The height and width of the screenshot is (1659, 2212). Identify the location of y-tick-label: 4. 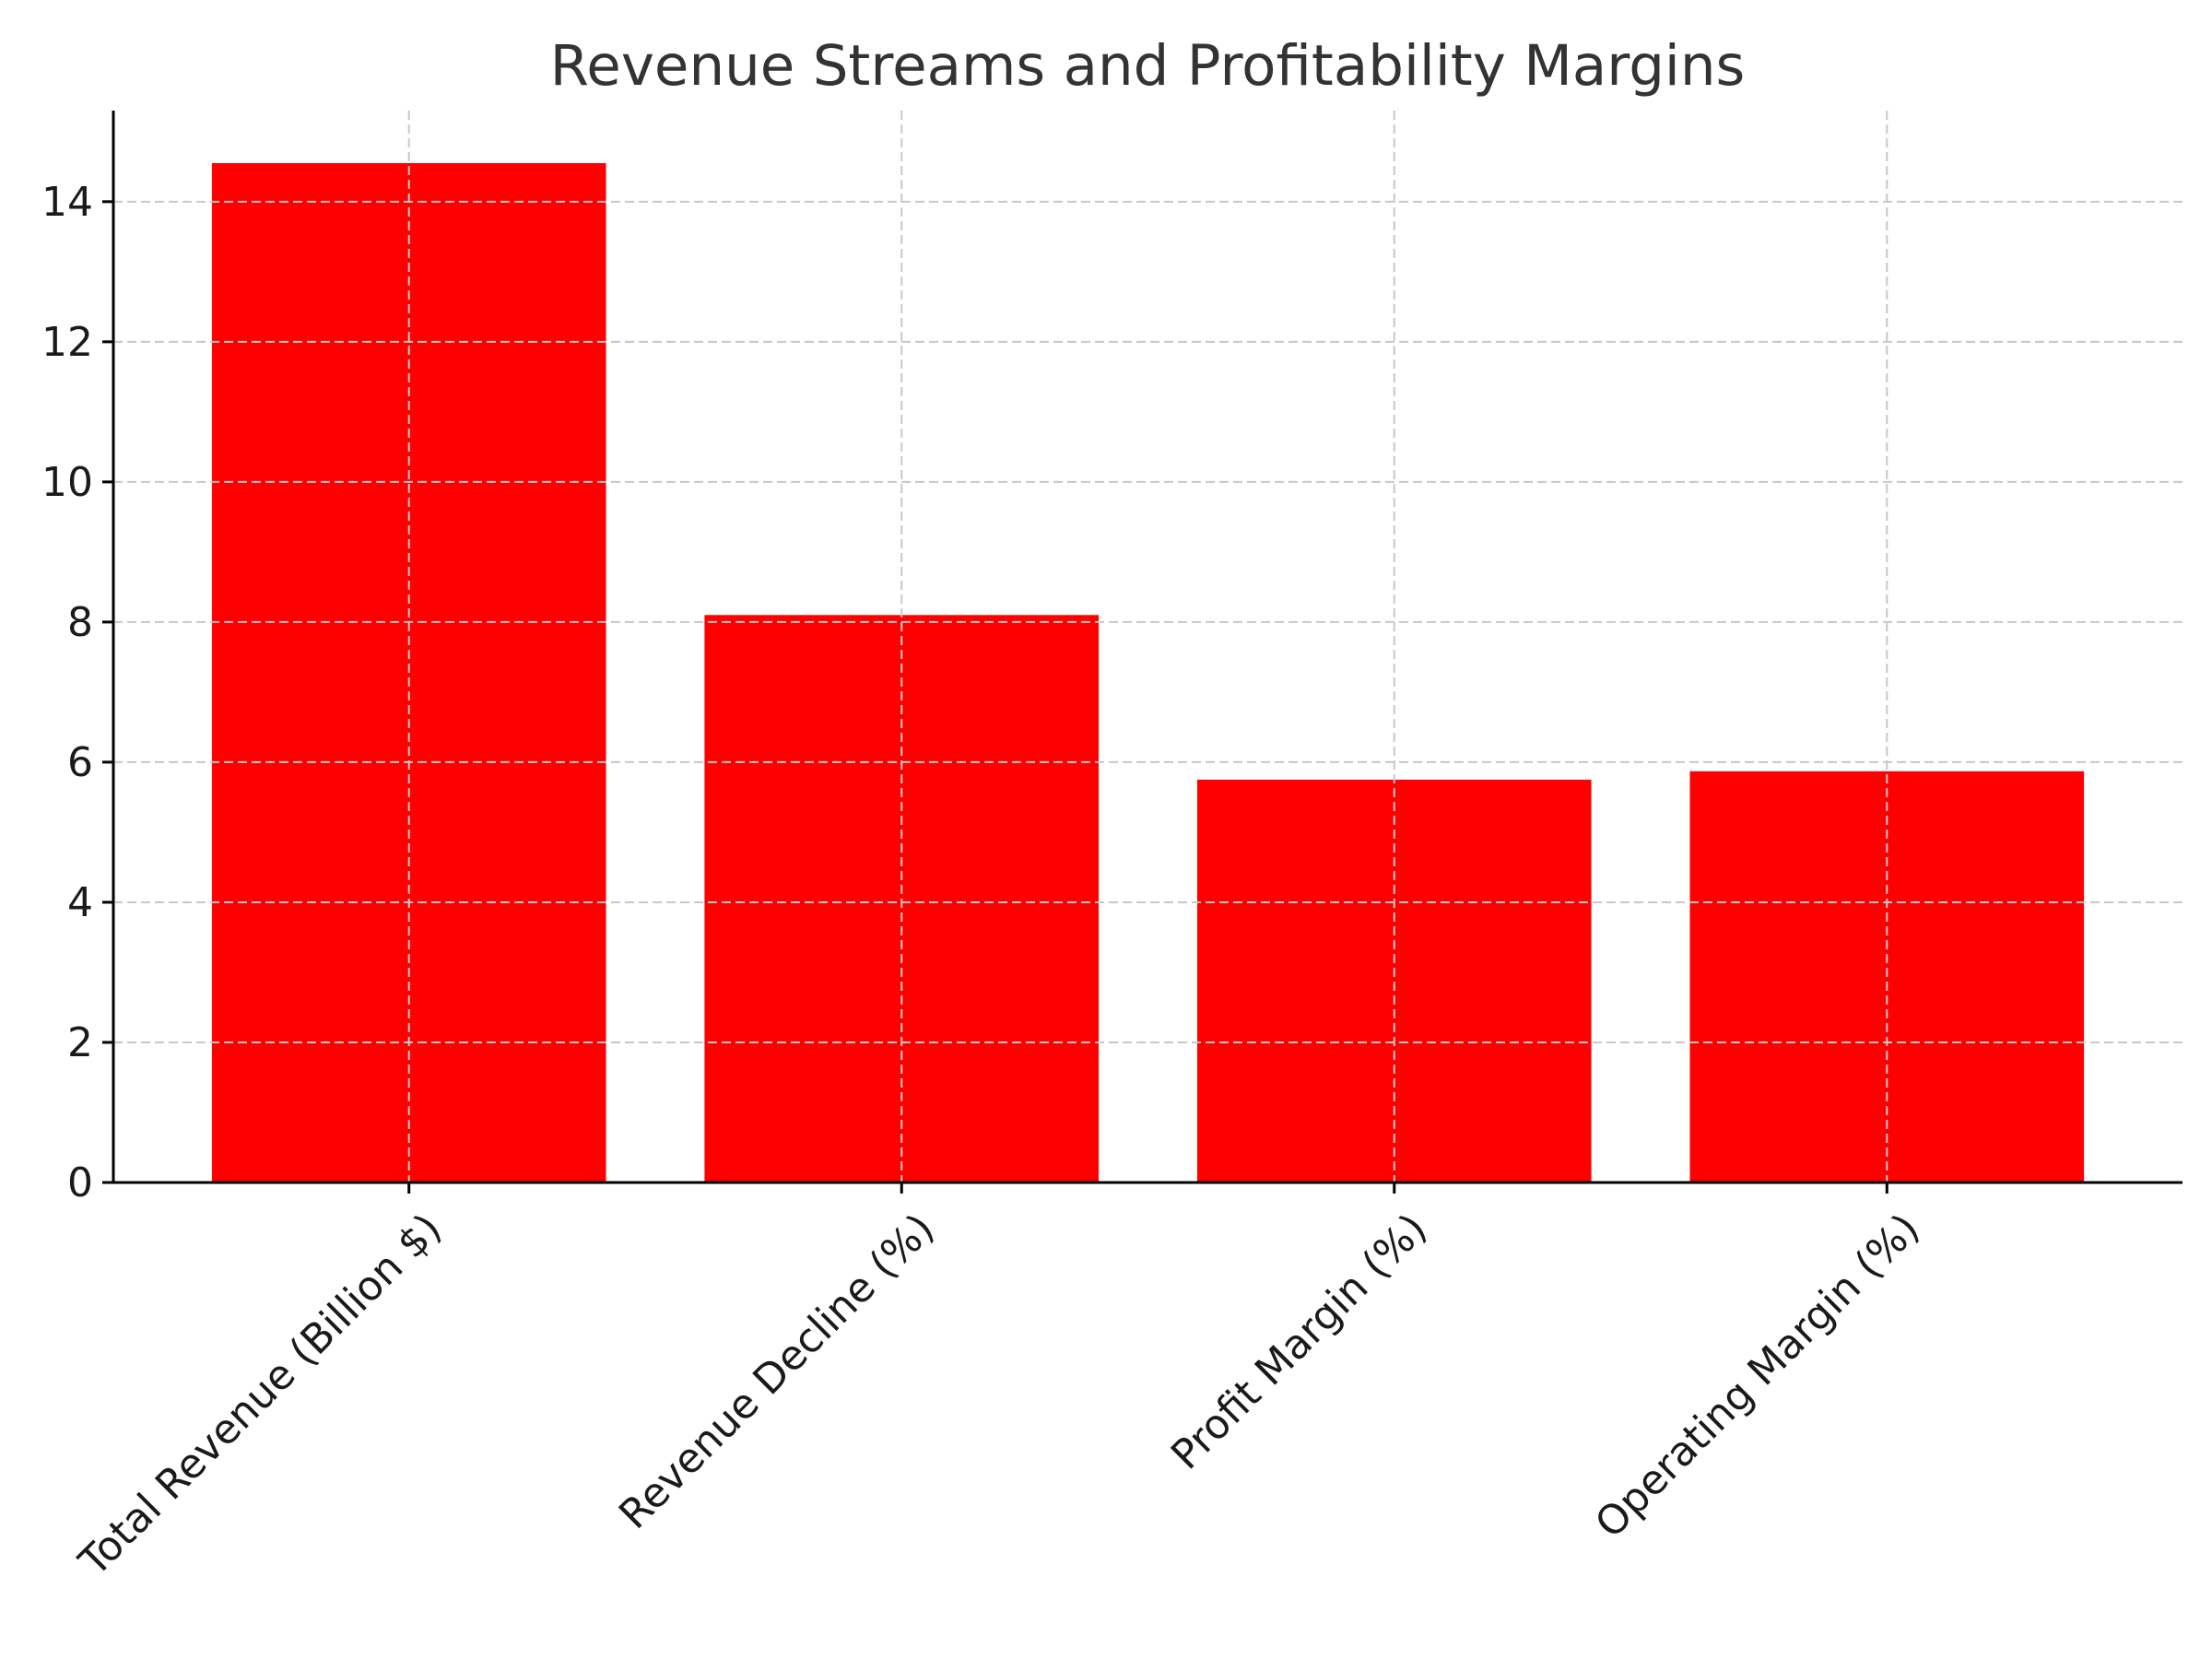
(80, 902).